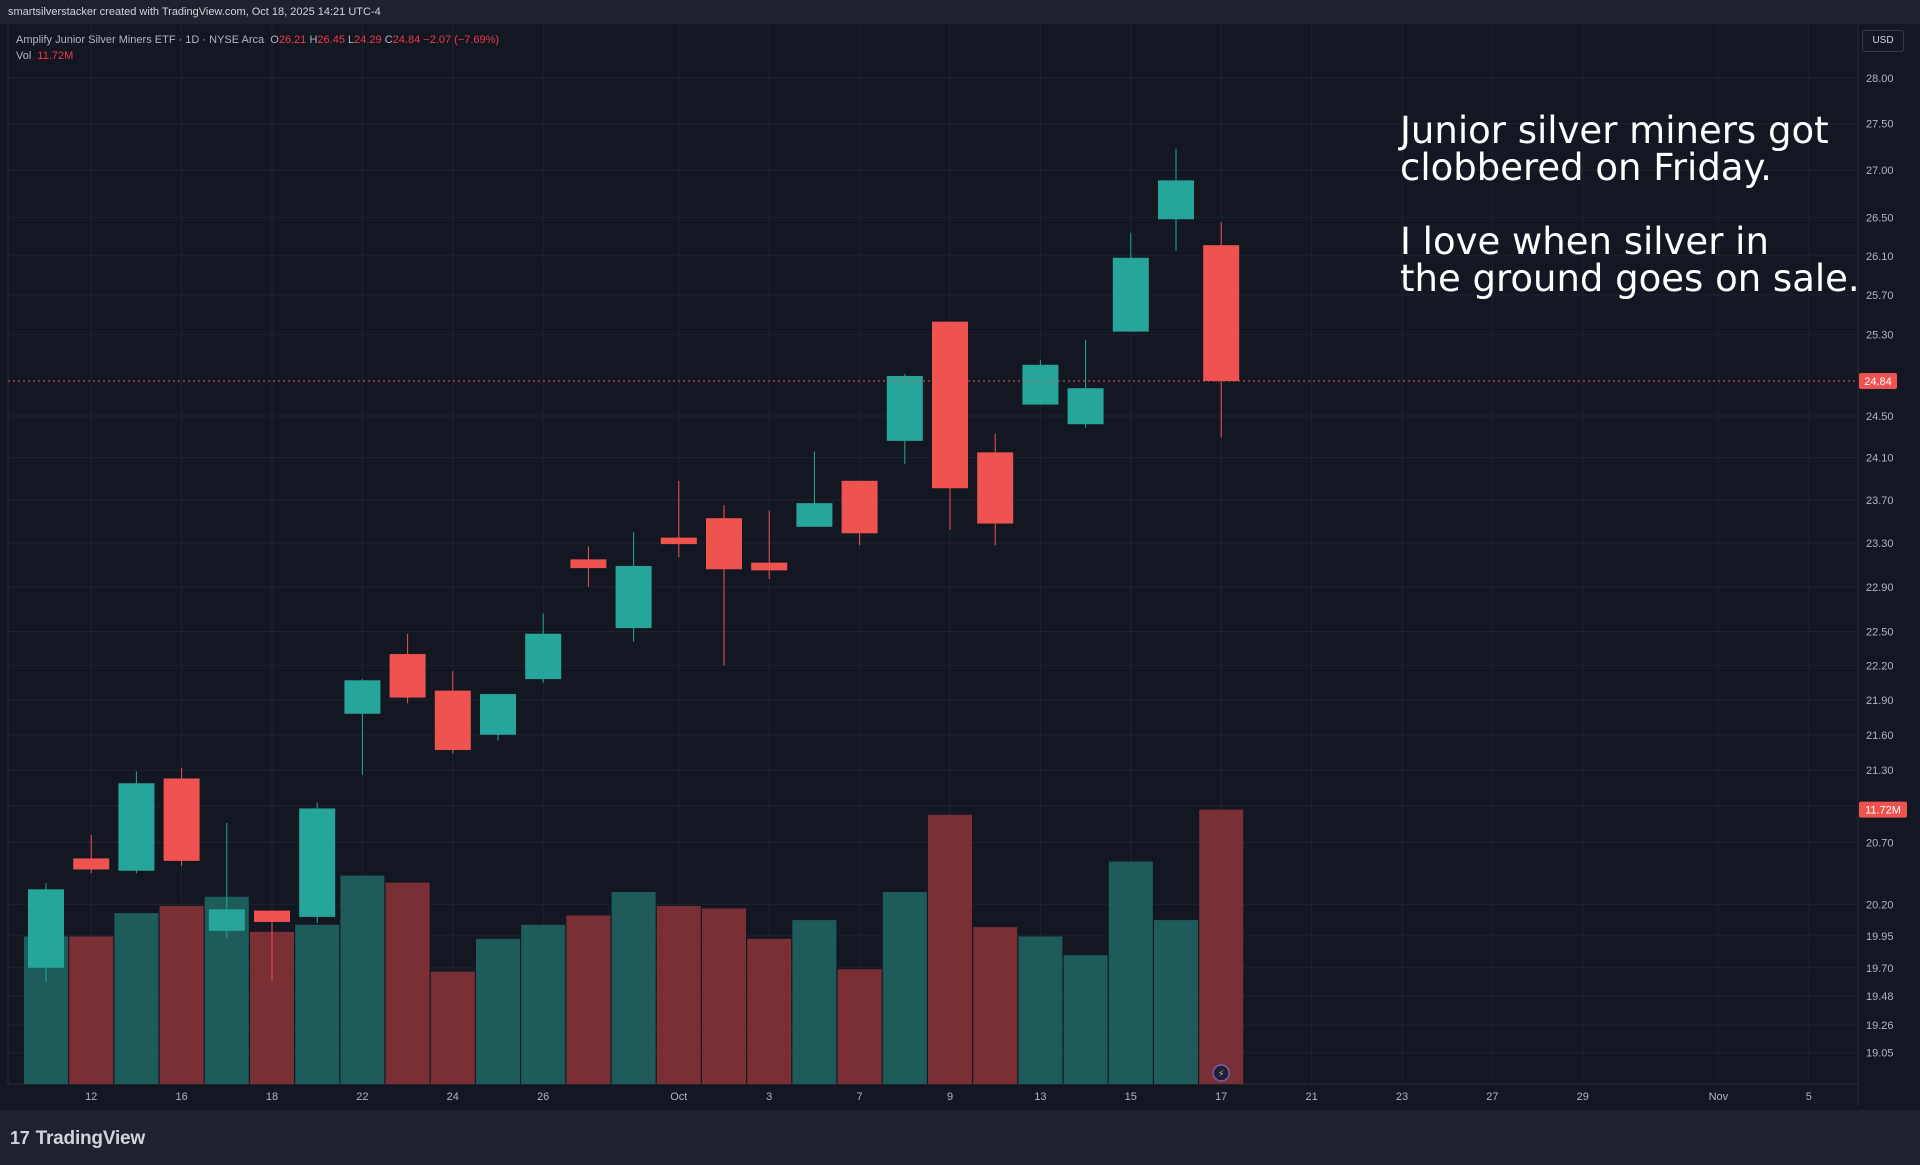 The height and width of the screenshot is (1165, 1920). What do you see at coordinates (1880, 588) in the screenshot?
I see `price-tick-label: 22.90` at bounding box center [1880, 588].